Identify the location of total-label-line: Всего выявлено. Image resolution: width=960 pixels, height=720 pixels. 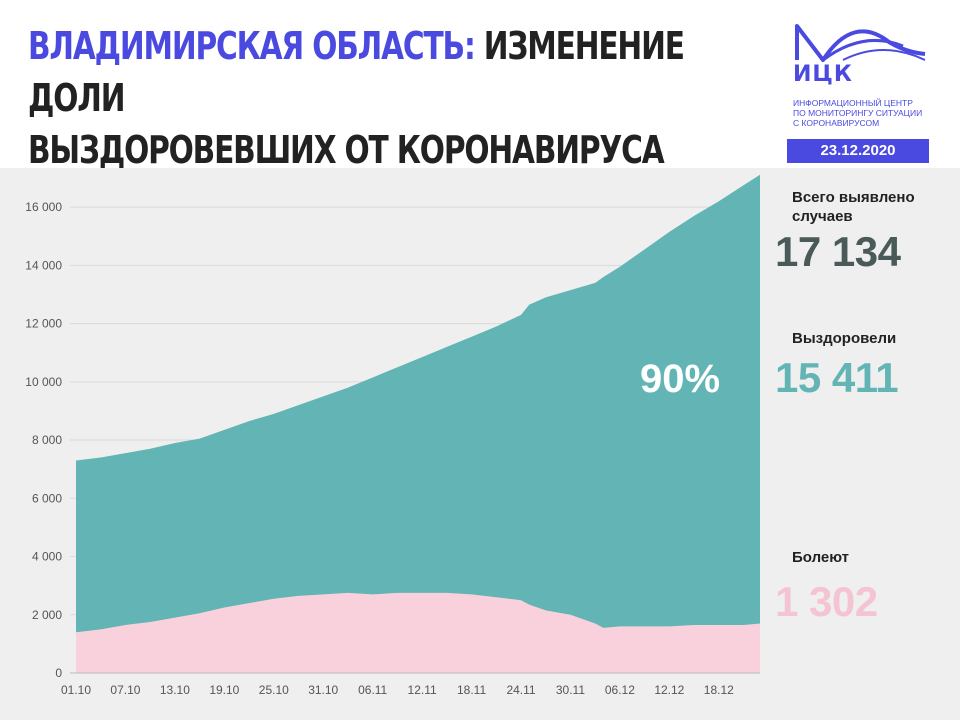
(853, 197).